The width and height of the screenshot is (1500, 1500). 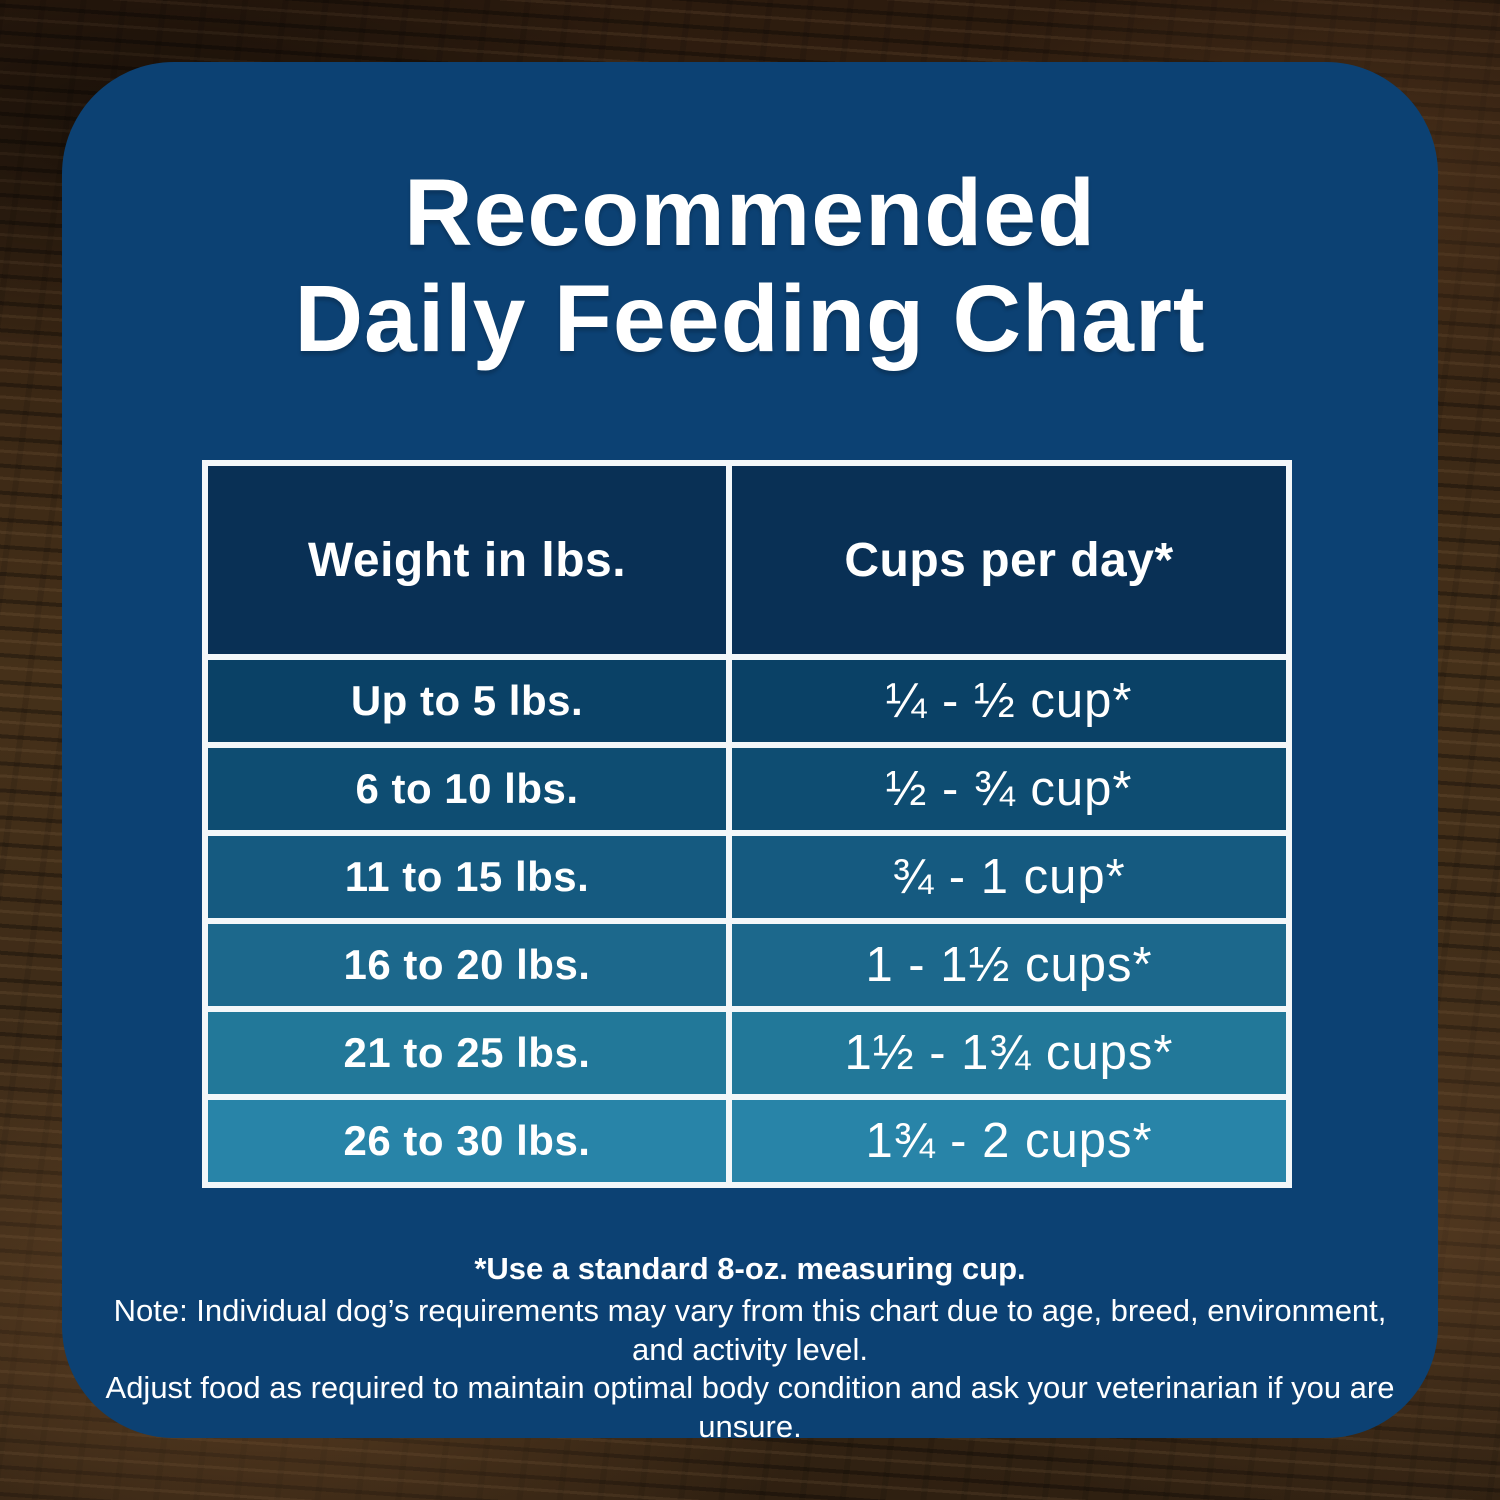 I want to click on table-row-1-weight: Up to 5 lbs., so click(x=467, y=701).